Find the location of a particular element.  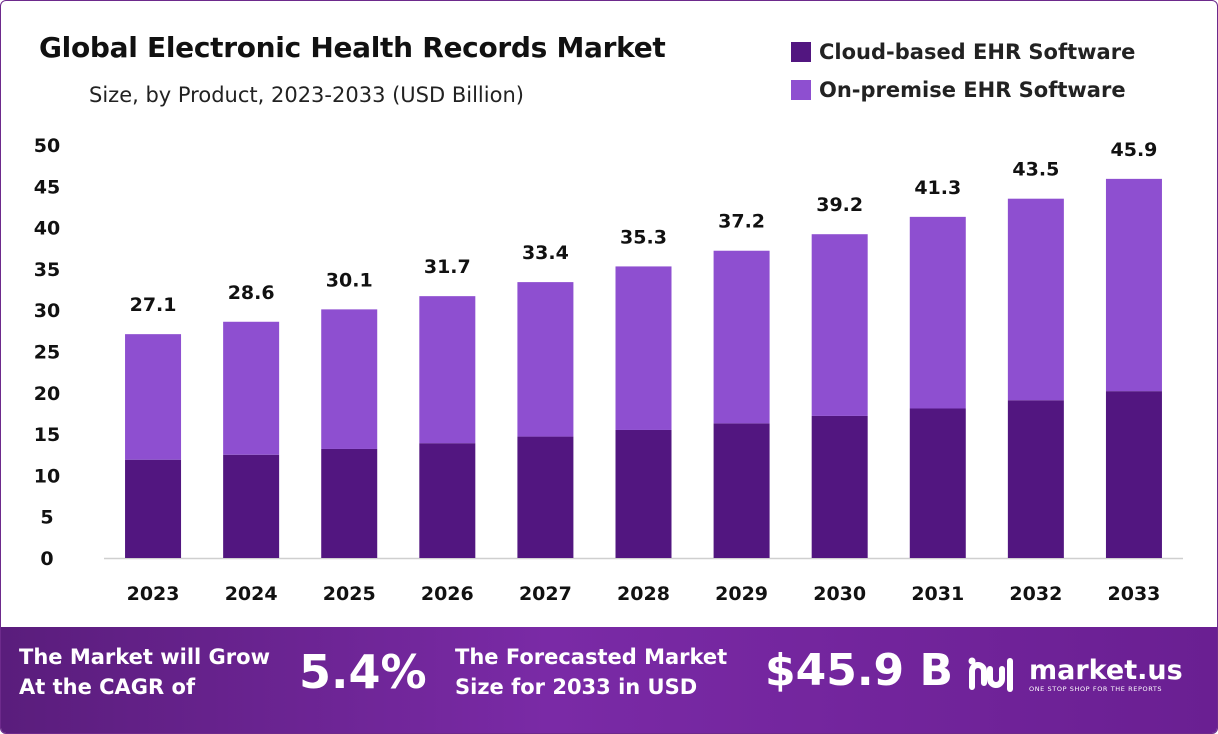

bar-total-label: 28.6 is located at coordinates (251, 293).